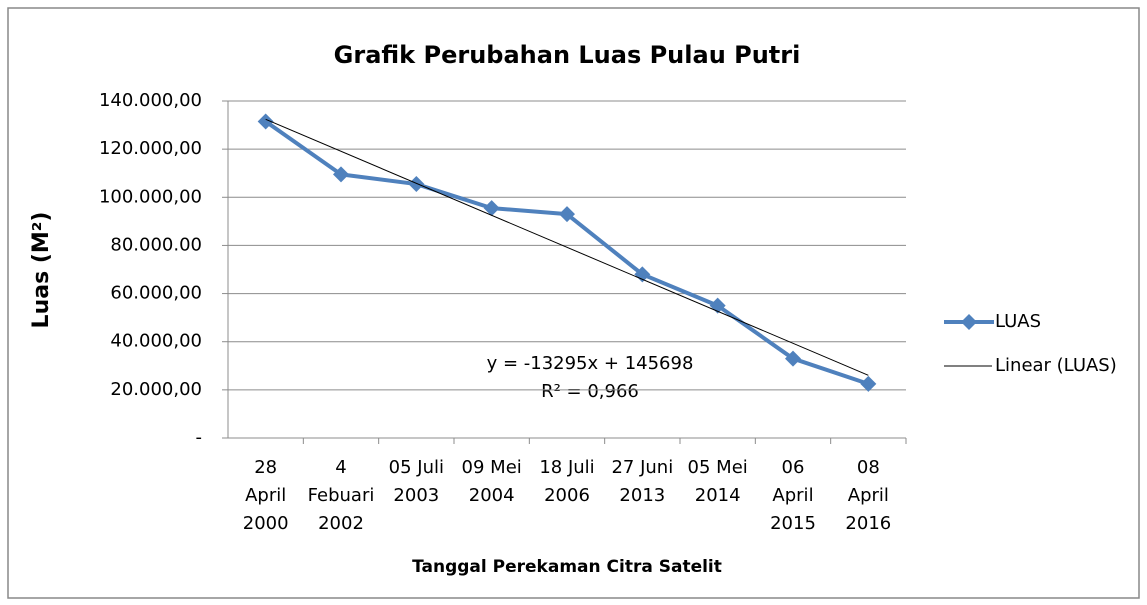 This screenshot has height=605, width=1147. What do you see at coordinates (566, 467) in the screenshot?
I see `x-tick-label: 18 Juli` at bounding box center [566, 467].